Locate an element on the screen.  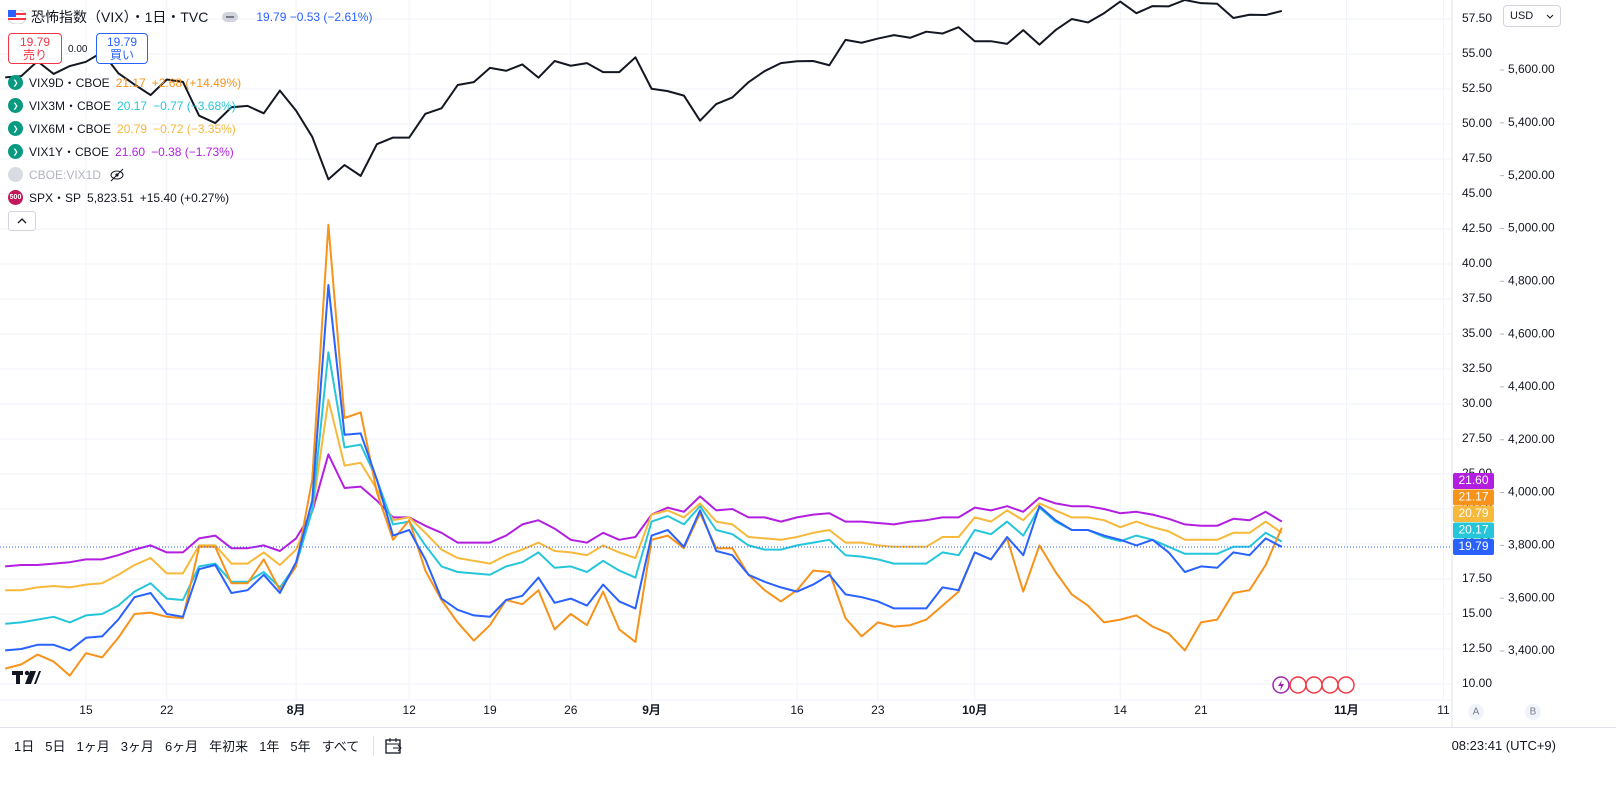
clock: 08:23:41 (UTC+9) is located at coordinates (1503, 745).